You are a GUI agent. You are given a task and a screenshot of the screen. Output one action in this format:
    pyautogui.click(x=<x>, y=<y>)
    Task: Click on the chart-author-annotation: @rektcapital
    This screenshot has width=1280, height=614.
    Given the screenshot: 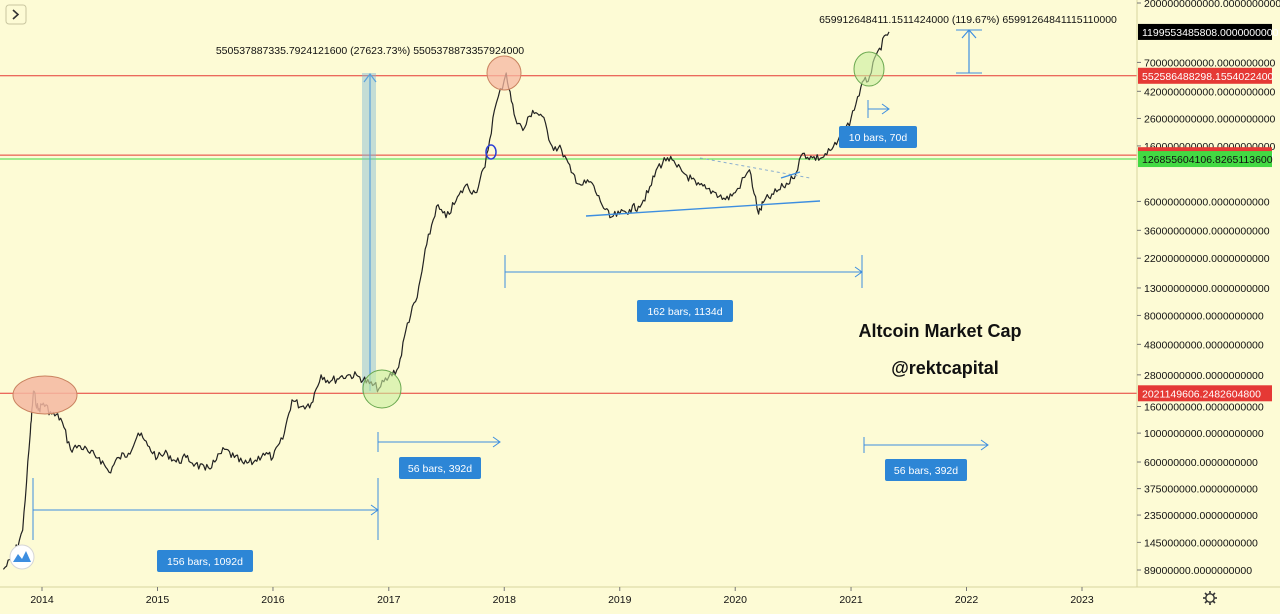 What is the action you would take?
    pyautogui.click(x=945, y=368)
    